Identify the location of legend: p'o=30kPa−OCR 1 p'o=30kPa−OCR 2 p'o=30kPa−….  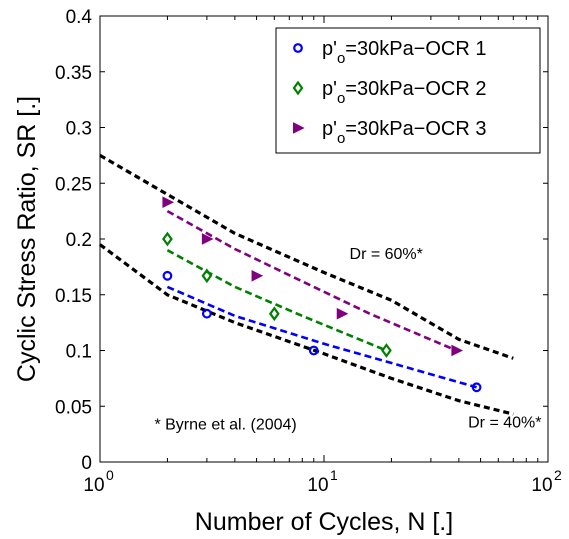
(408, 90).